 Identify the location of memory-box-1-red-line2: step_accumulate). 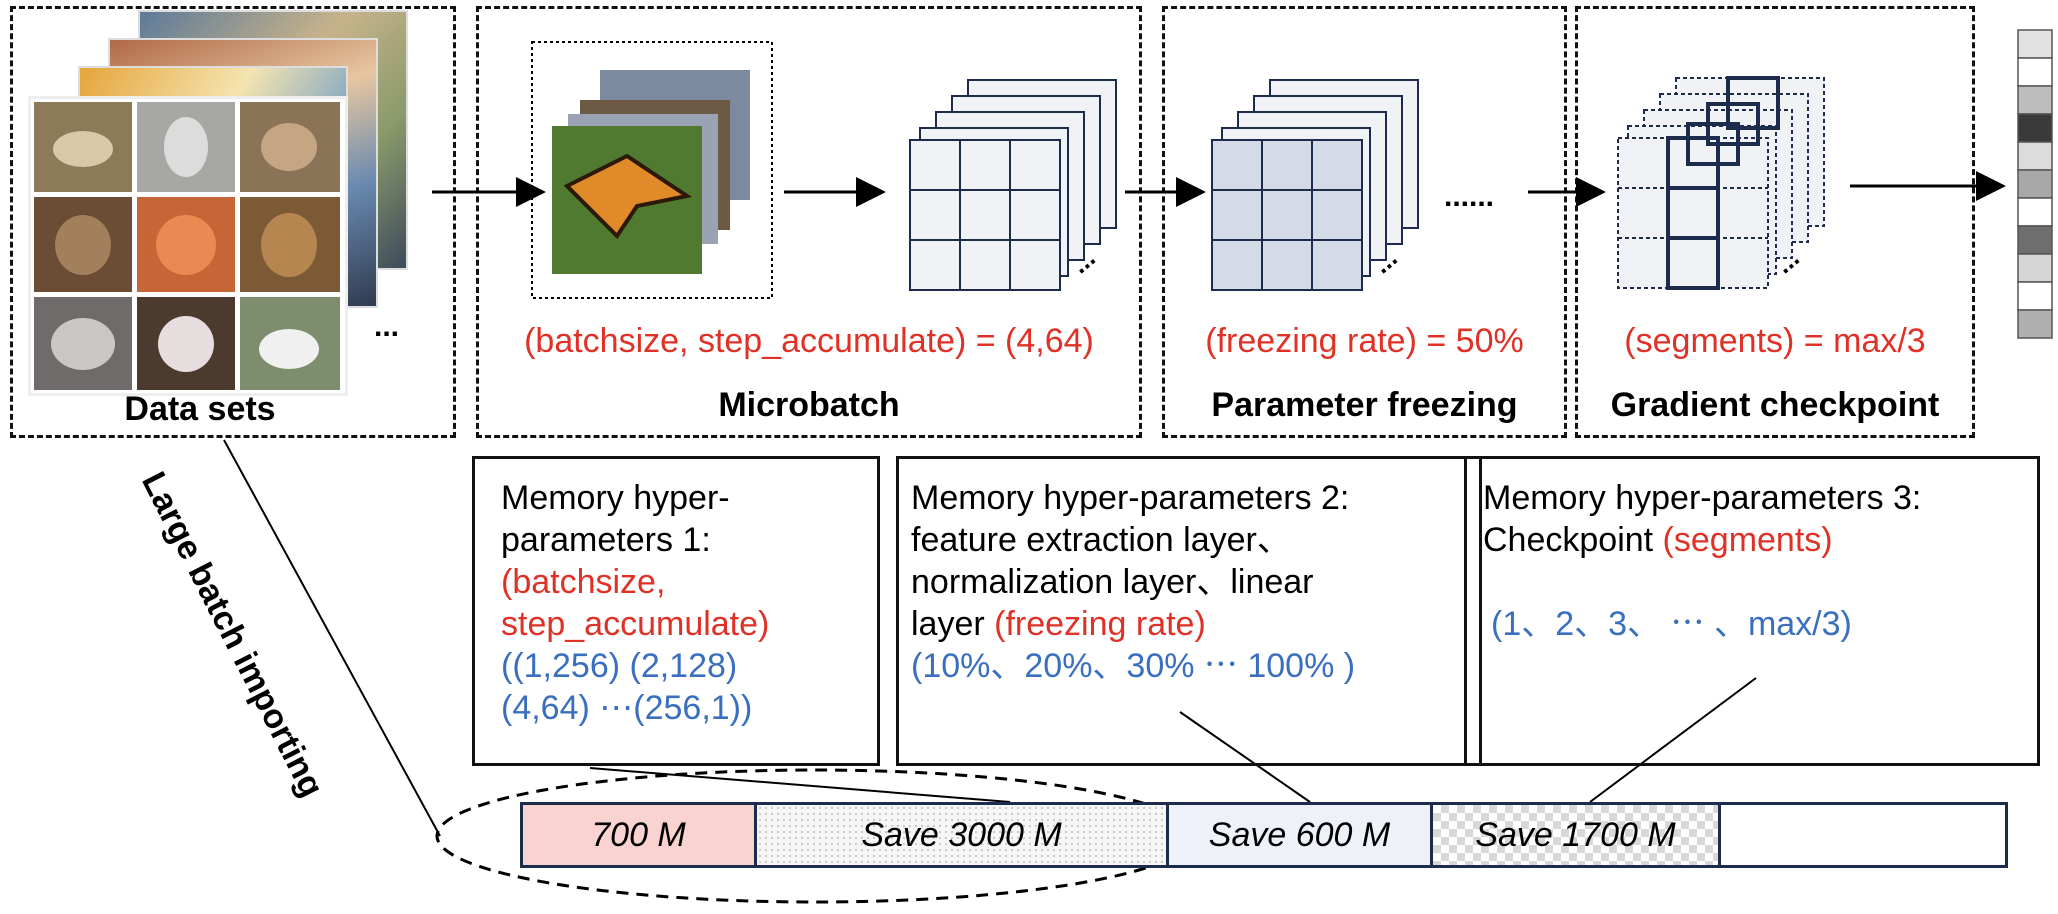
(635, 624).